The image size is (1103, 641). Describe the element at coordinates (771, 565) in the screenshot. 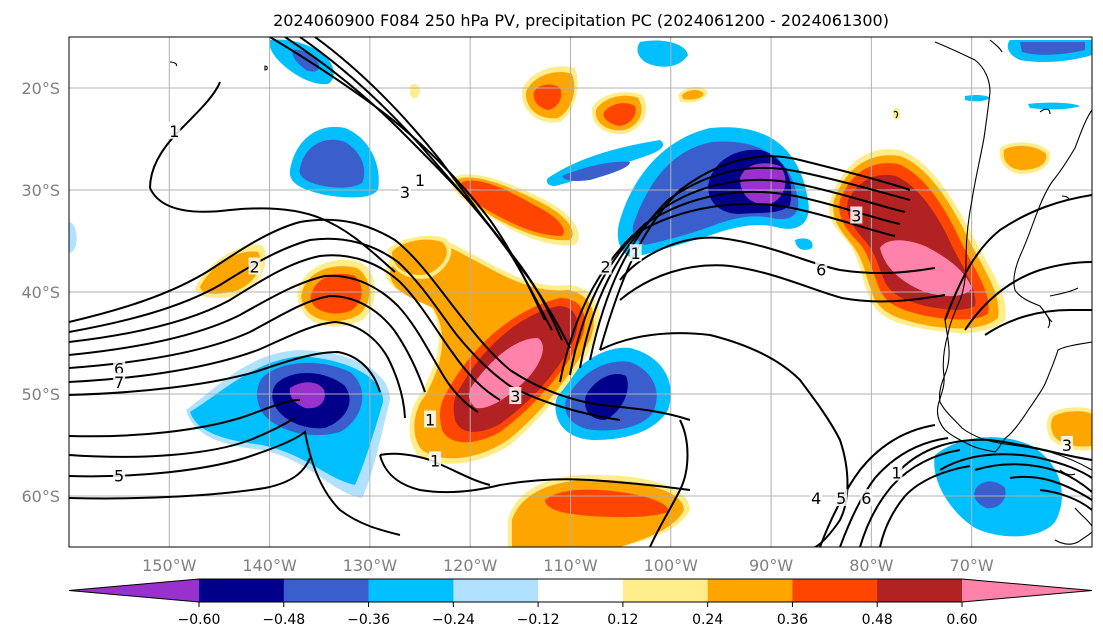

I see `longitude-tick-label: 90°W` at that location.